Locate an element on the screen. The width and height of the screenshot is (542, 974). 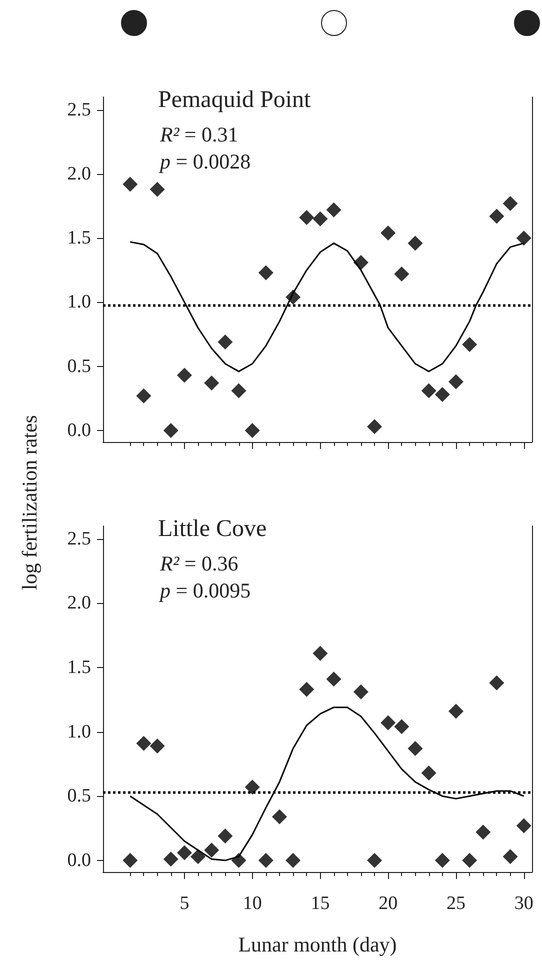
annotation: R² = 0.31 is located at coordinates (198, 134).